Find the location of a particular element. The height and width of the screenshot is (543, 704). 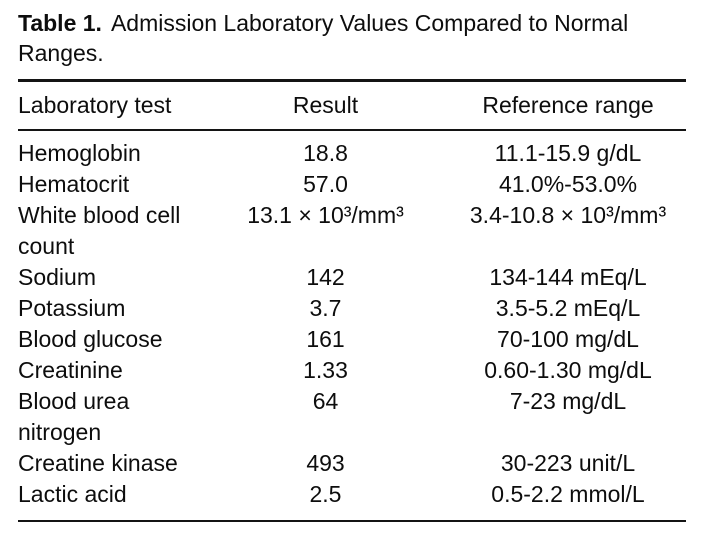

cell-result: 2.5 is located at coordinates (325, 494).